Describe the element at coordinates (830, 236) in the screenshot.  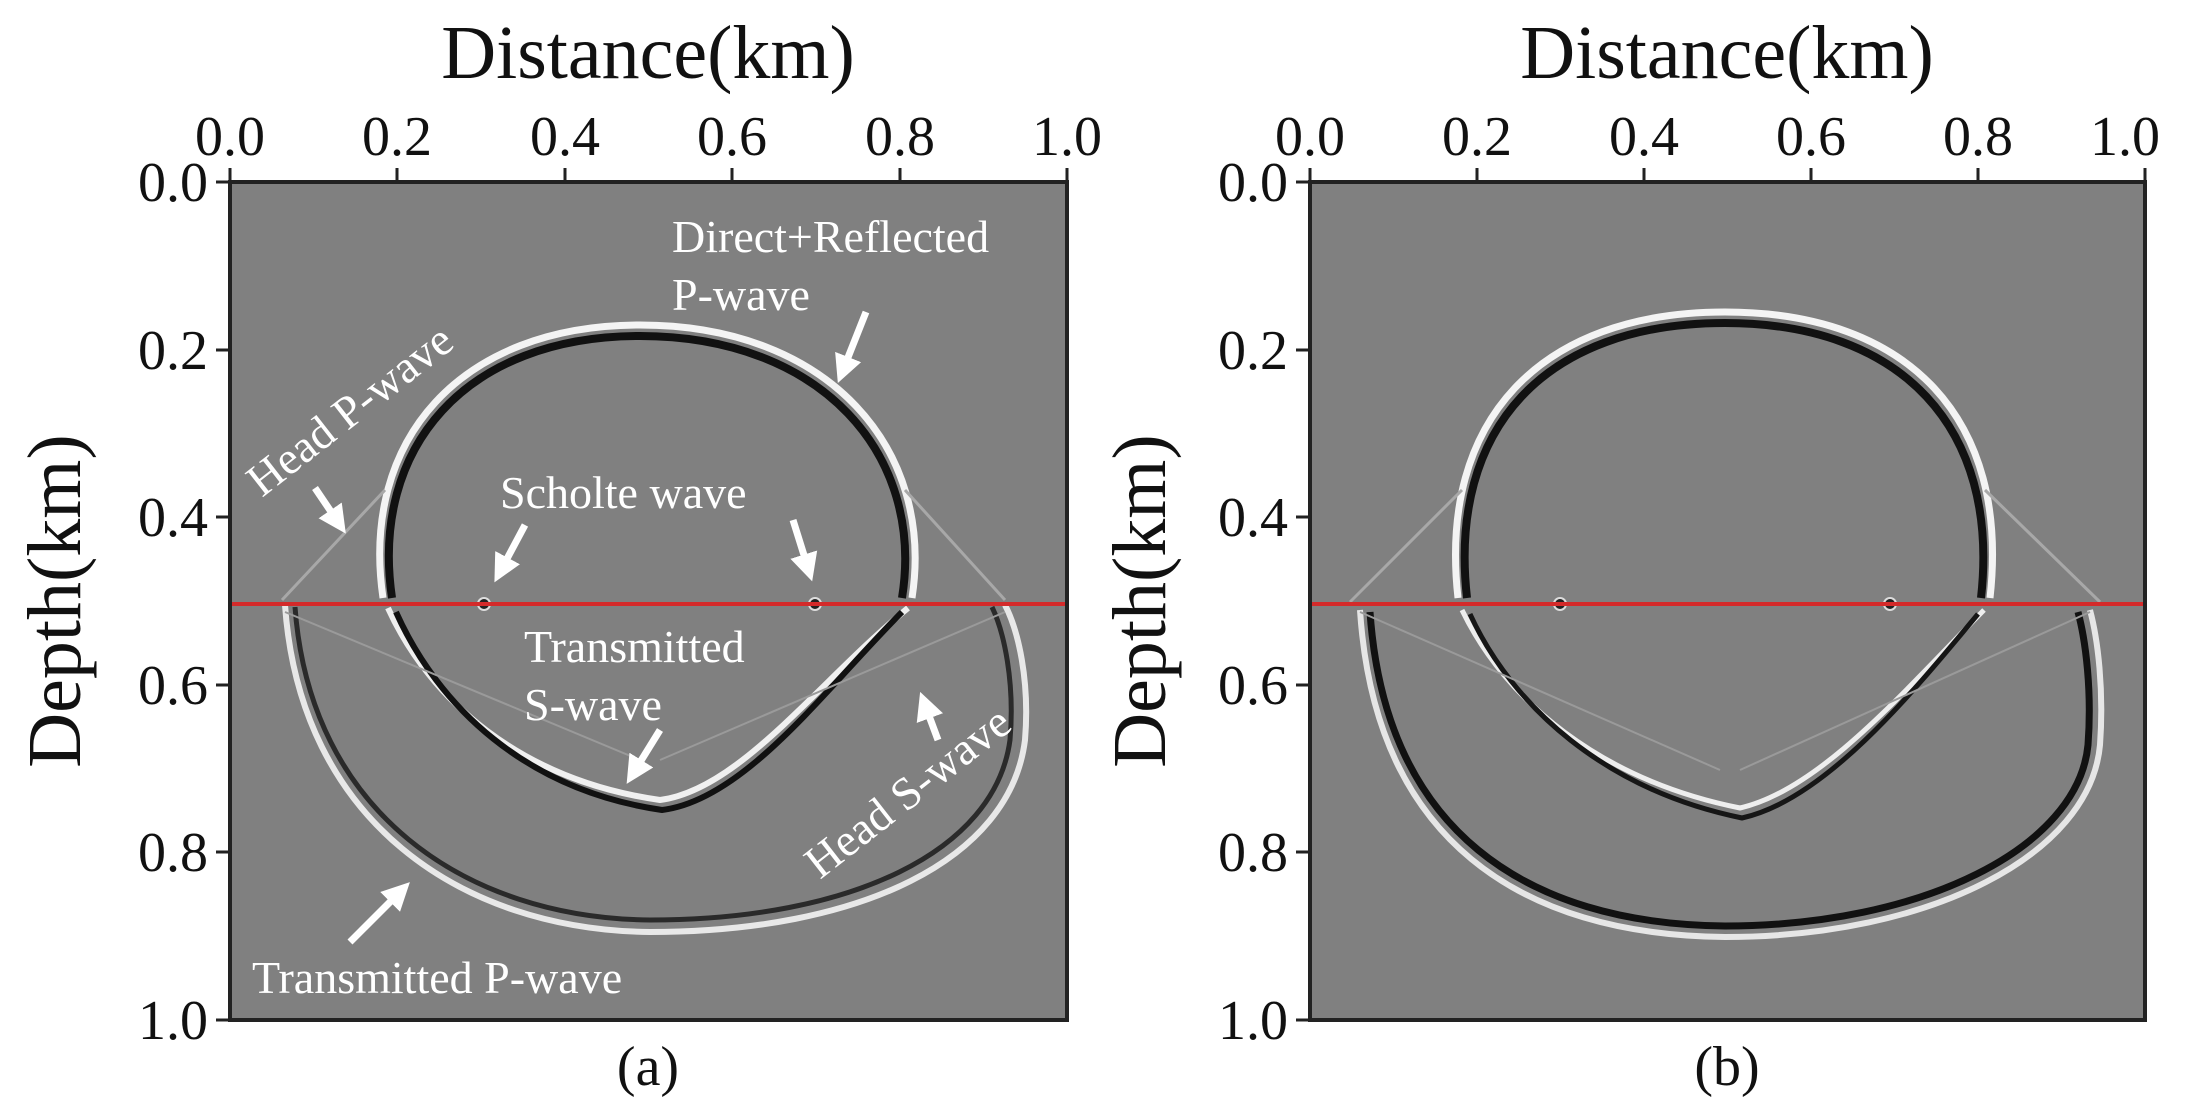
I see `direct-reflected-label-line1: Direct+Reflected` at that location.